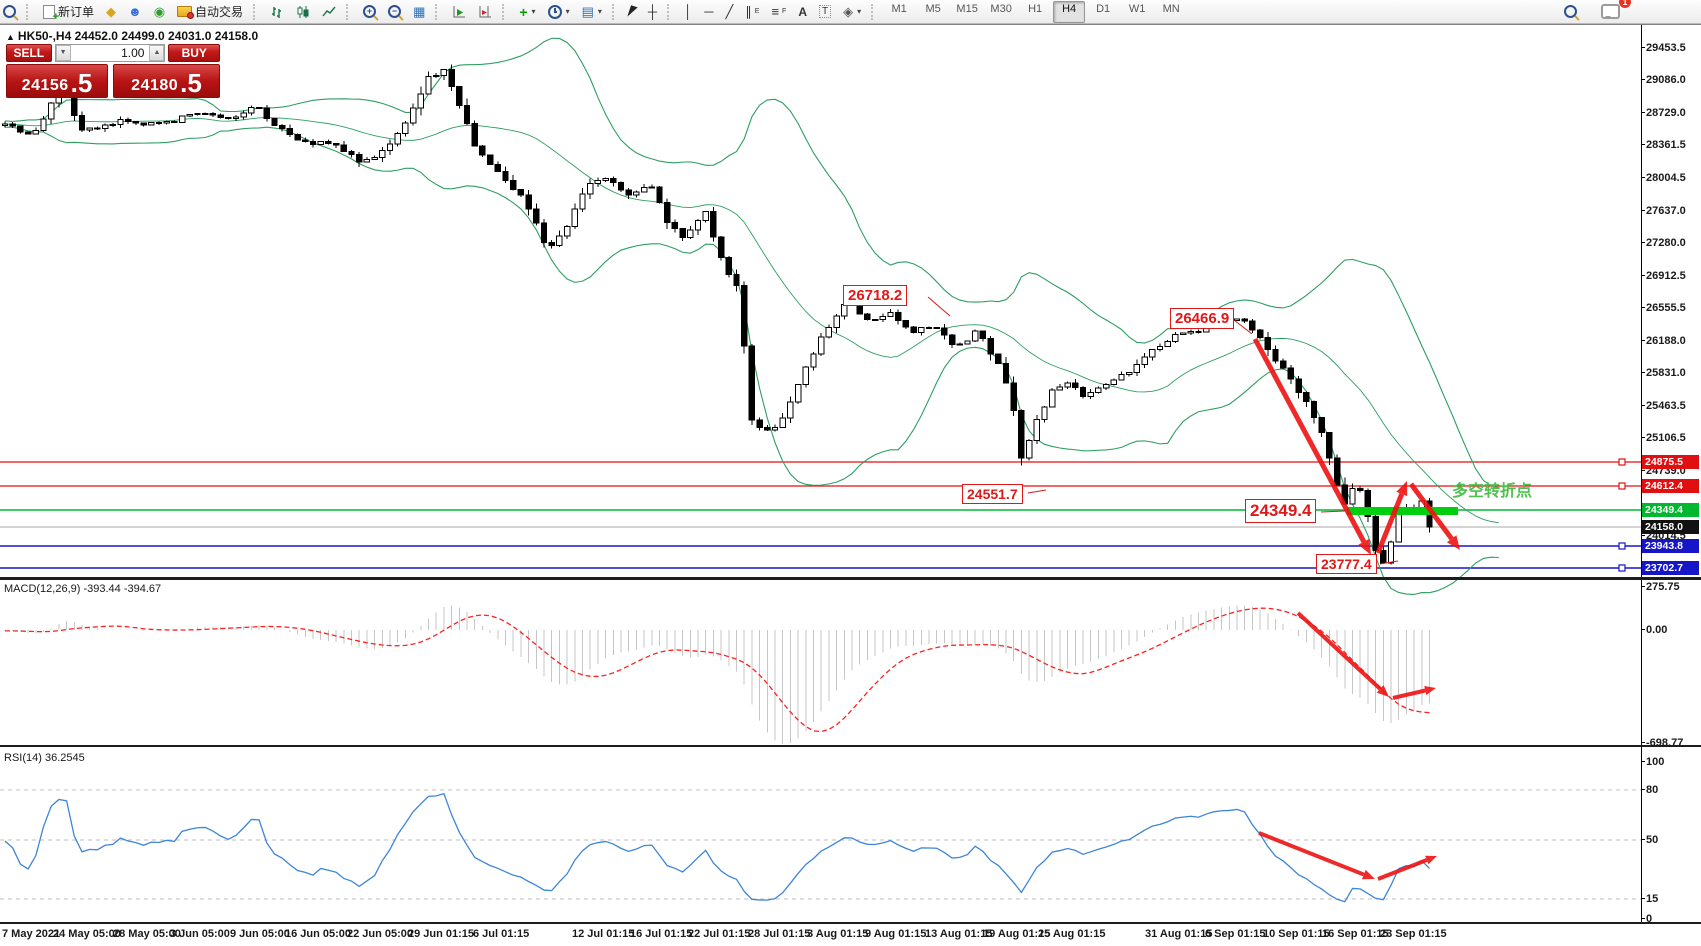 This screenshot has height=946, width=1701. I want to click on buy-price-display: 24180.5, so click(166, 81).